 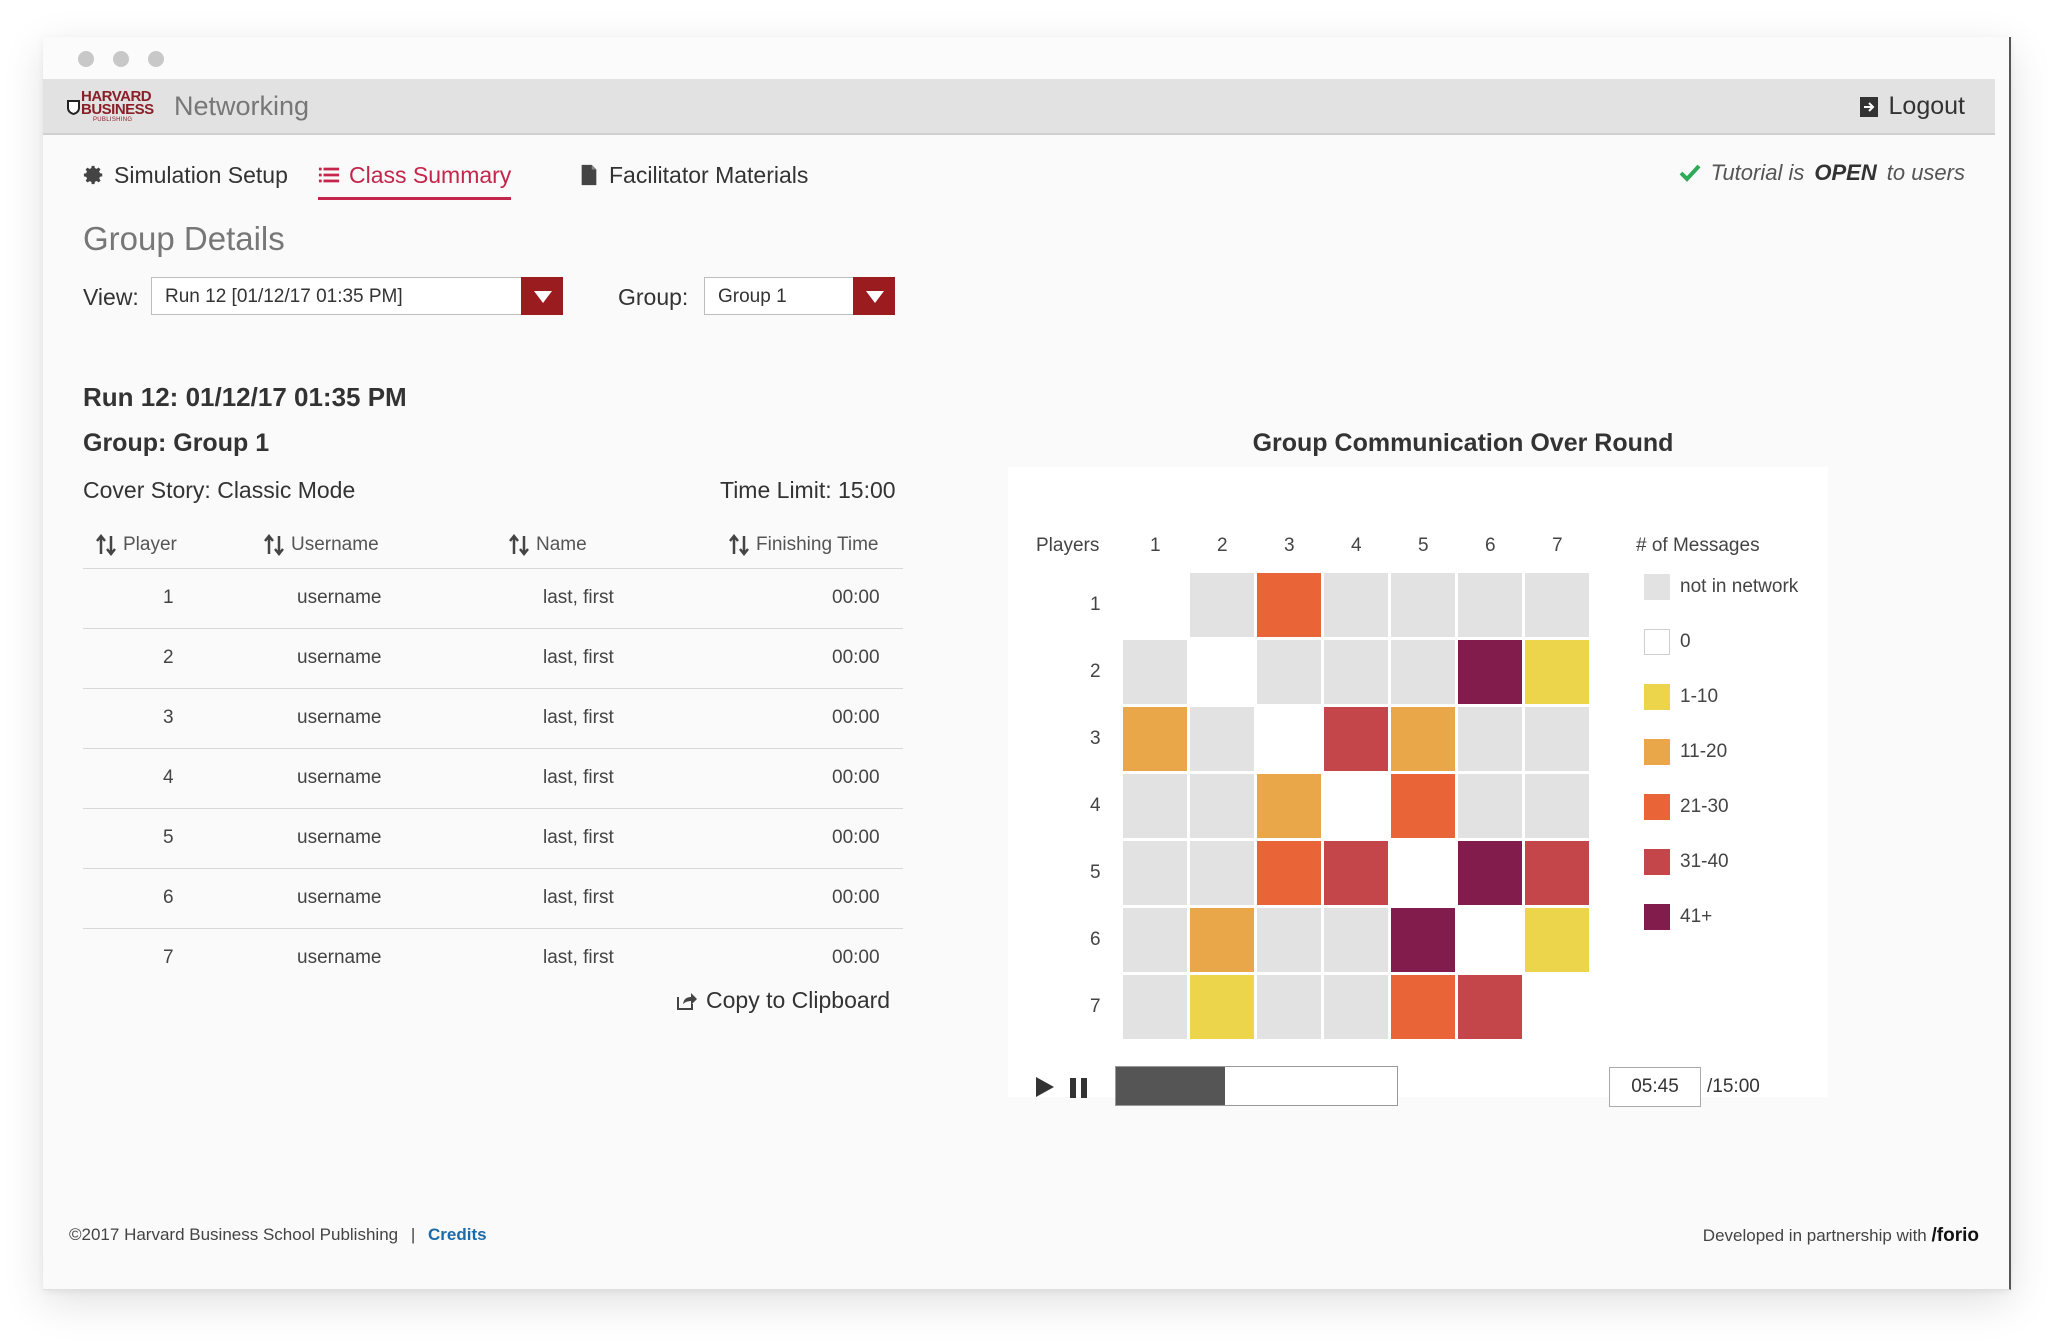 What do you see at coordinates (136, 545) in the screenshot?
I see `column-header-player: Player` at bounding box center [136, 545].